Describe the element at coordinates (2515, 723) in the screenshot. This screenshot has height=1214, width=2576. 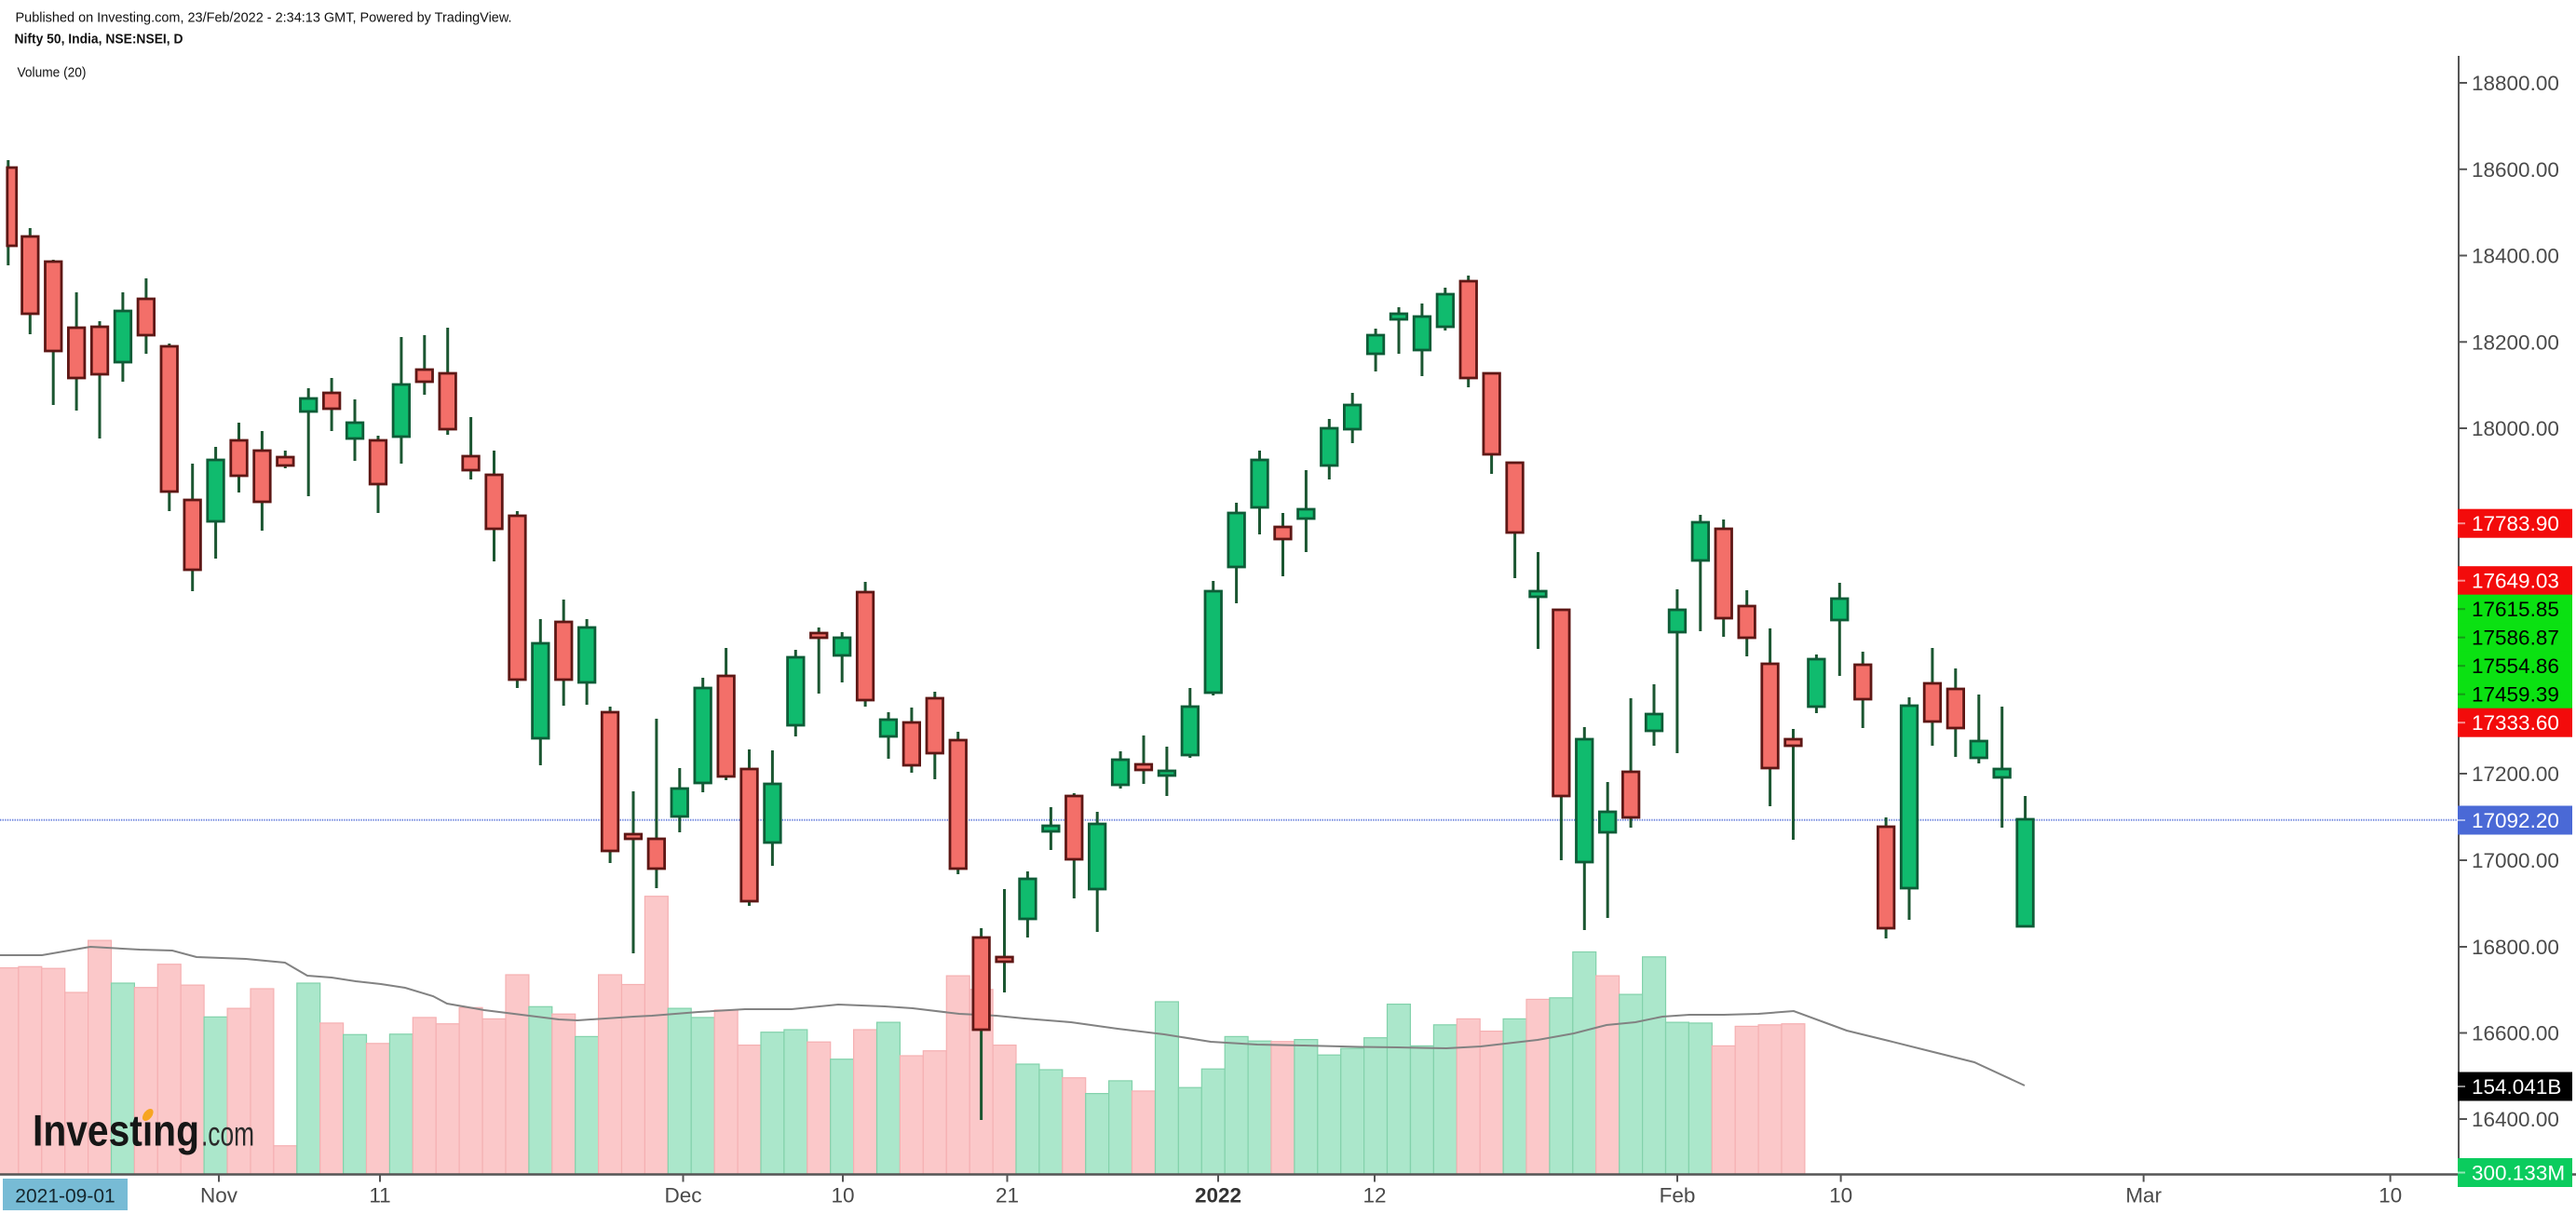
I see `svg-text: 17333.60` at that location.